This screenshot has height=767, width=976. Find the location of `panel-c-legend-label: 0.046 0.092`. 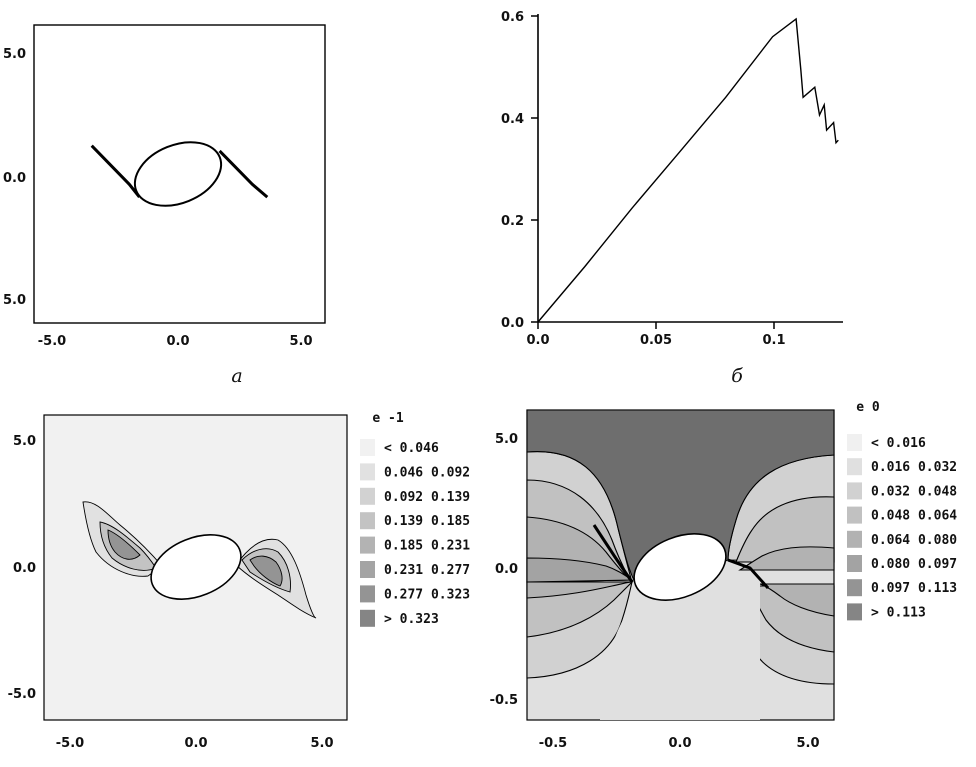

panel-c-legend-label: 0.046 0.092 is located at coordinates (427, 472).